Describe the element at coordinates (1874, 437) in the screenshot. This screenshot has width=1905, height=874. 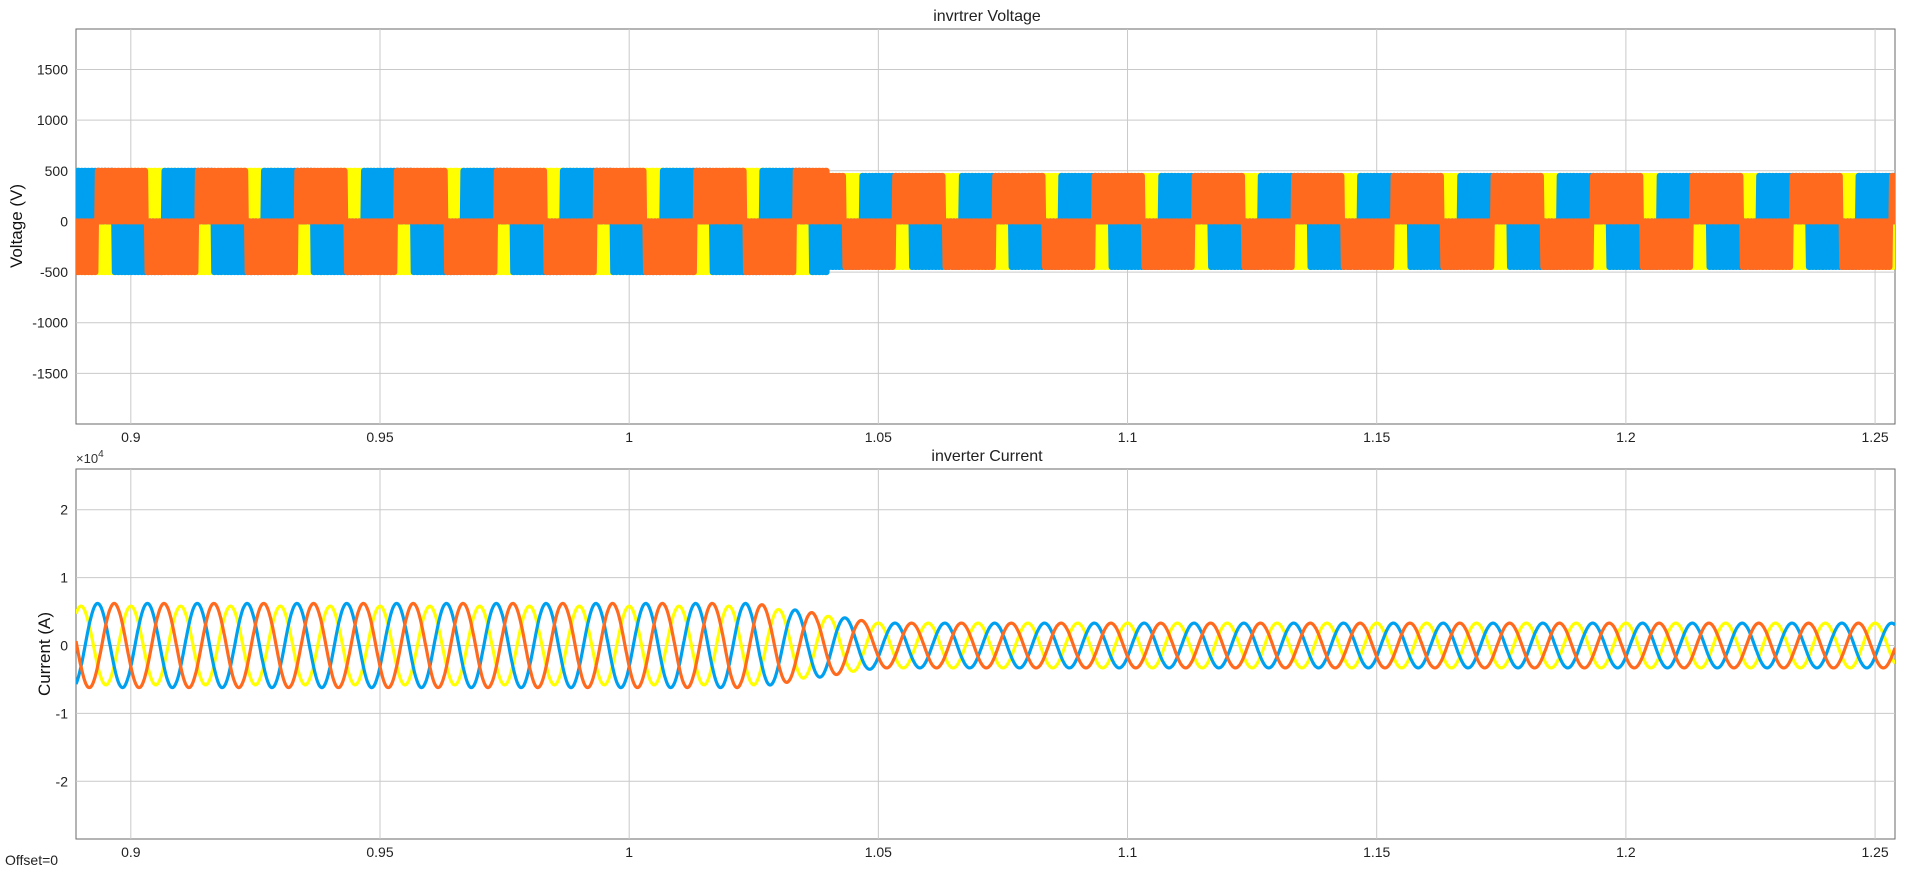
I see `voltage-x-tick-label: 1.25` at that location.